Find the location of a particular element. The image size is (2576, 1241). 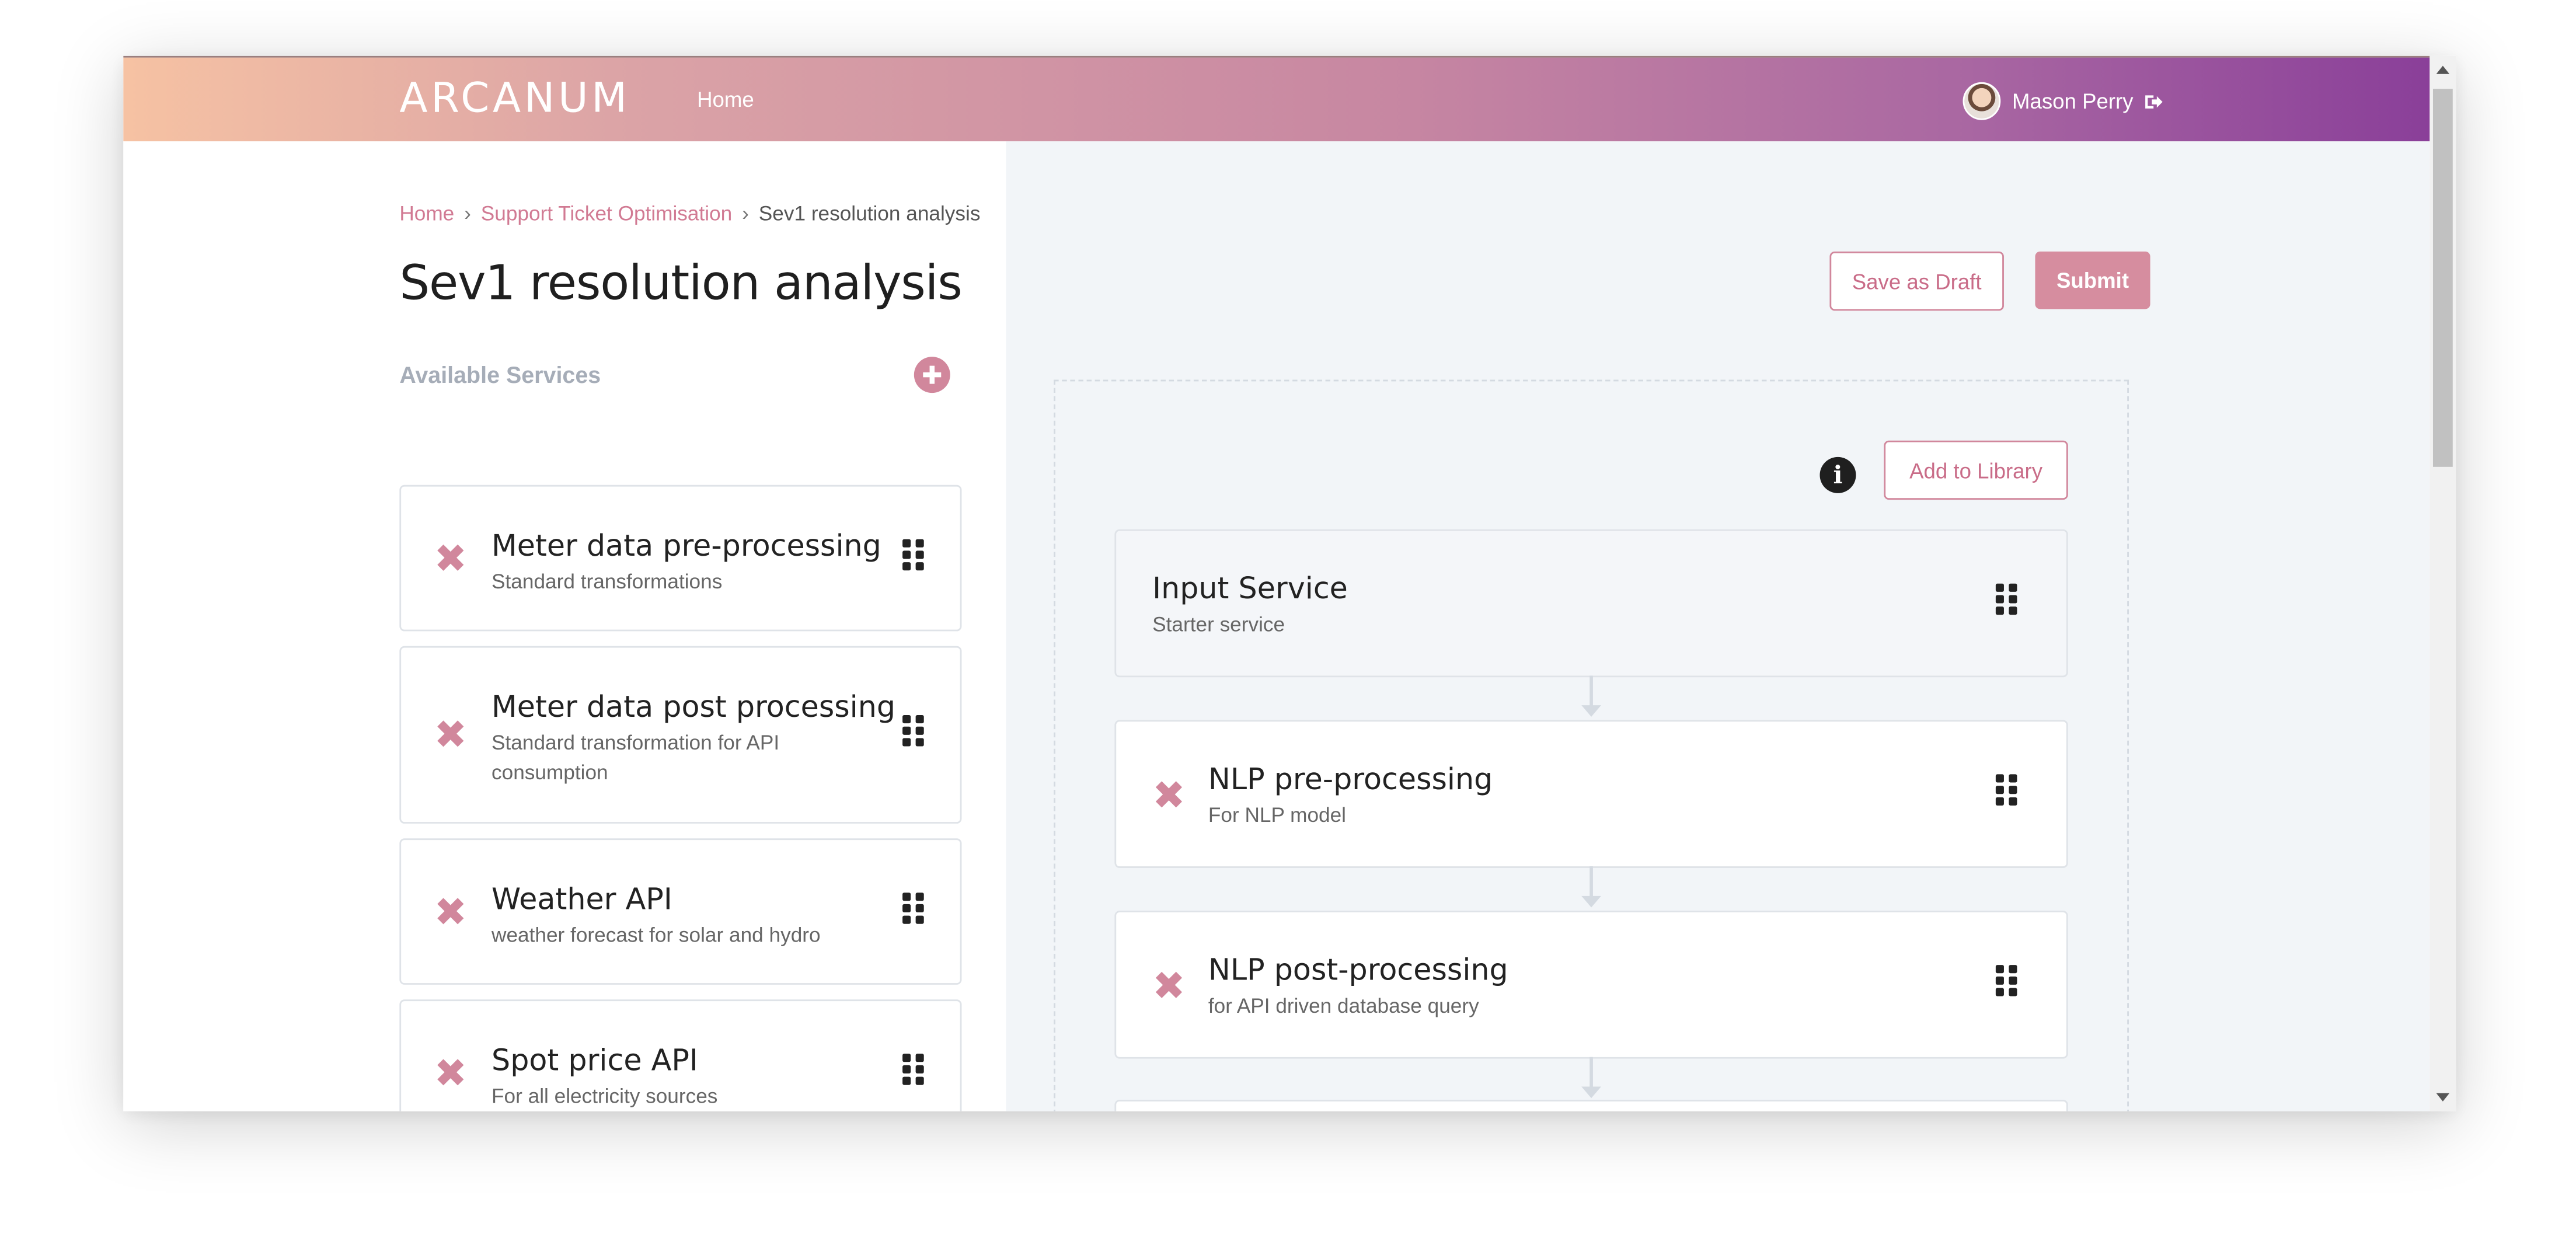

service-title: Spot price API is located at coordinates (595, 1061).